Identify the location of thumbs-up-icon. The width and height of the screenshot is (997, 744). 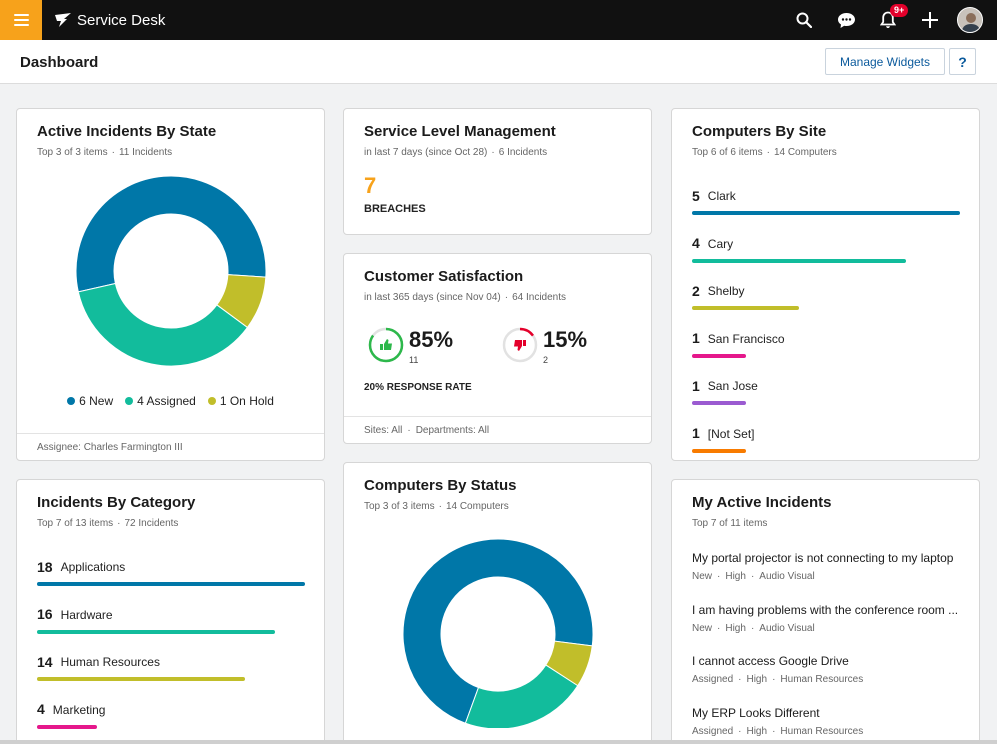
(386, 344).